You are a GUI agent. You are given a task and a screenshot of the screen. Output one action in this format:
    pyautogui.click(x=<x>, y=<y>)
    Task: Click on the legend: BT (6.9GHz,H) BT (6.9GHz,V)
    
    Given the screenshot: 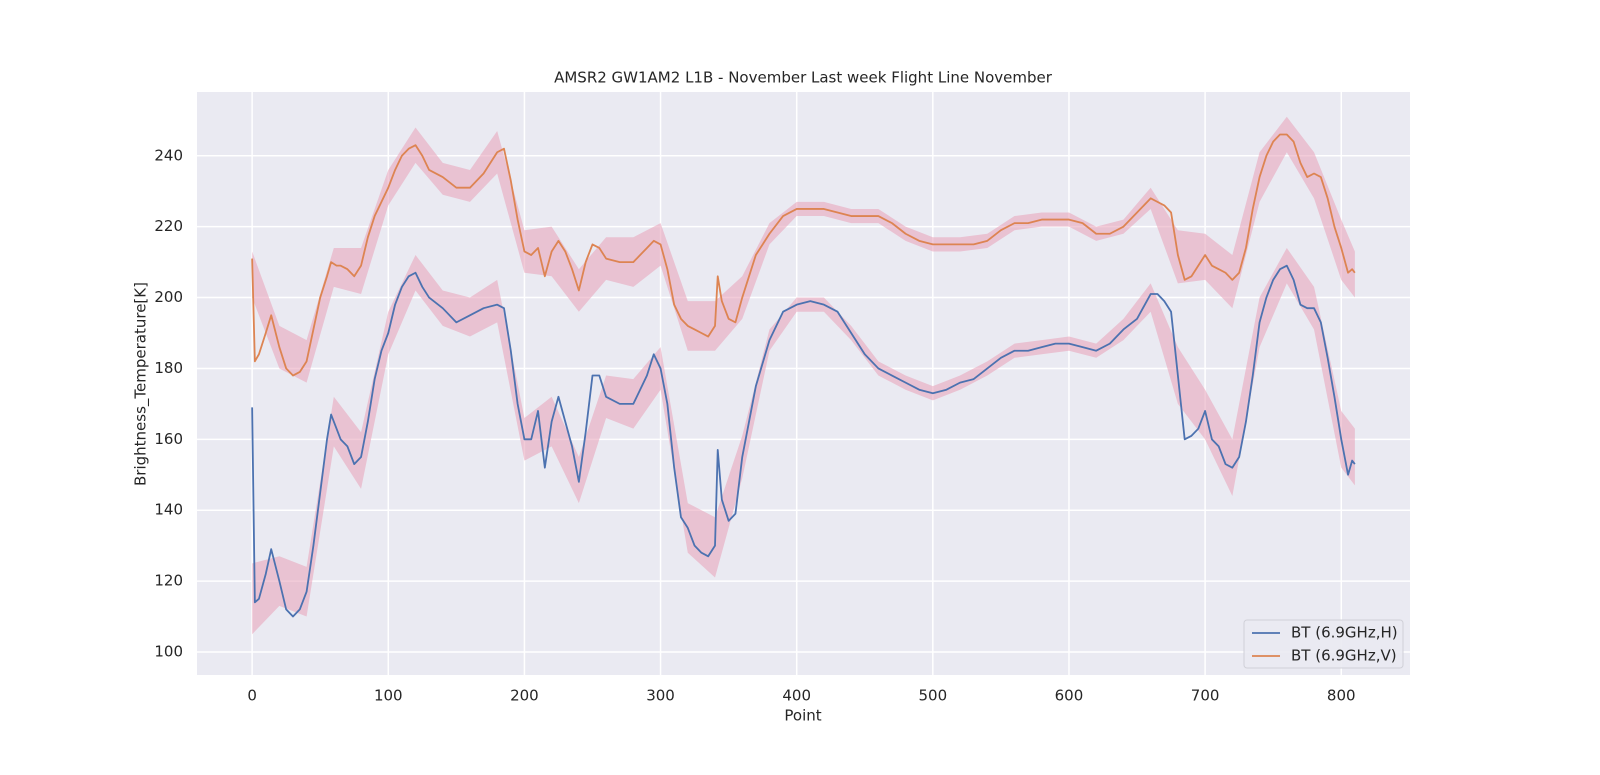 What is the action you would take?
    pyautogui.click(x=1323, y=644)
    